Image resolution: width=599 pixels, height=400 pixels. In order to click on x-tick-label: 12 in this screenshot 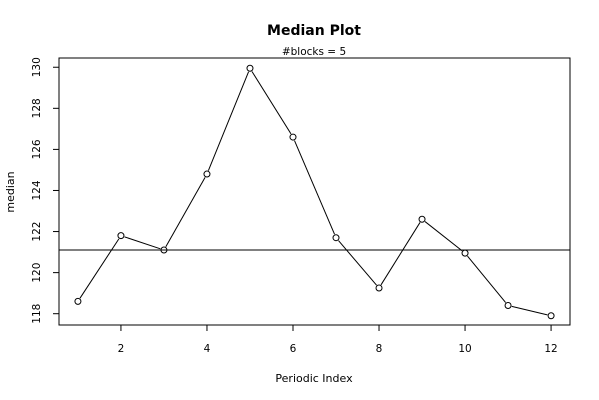, I will do `click(550, 349)`.